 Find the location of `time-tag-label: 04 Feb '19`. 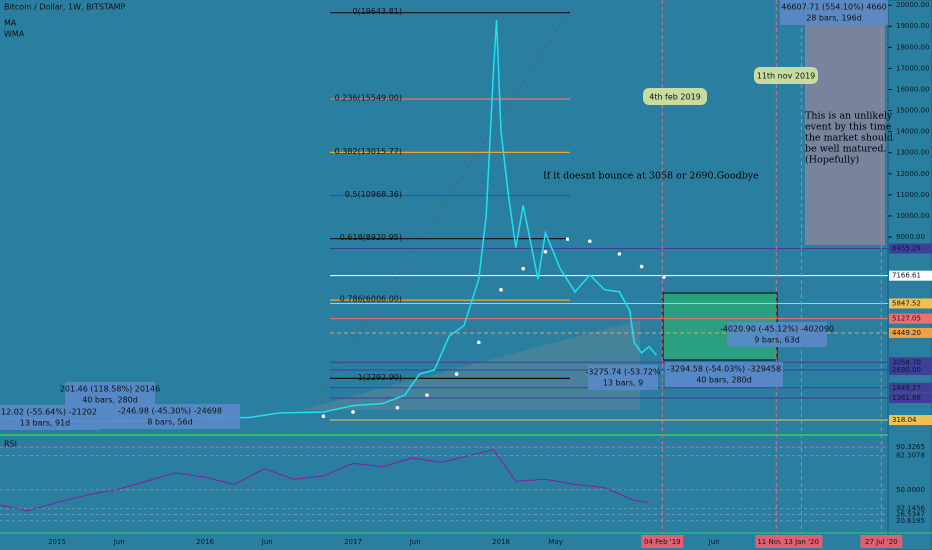

time-tag-label: 04 Feb '19 is located at coordinates (662, 542).